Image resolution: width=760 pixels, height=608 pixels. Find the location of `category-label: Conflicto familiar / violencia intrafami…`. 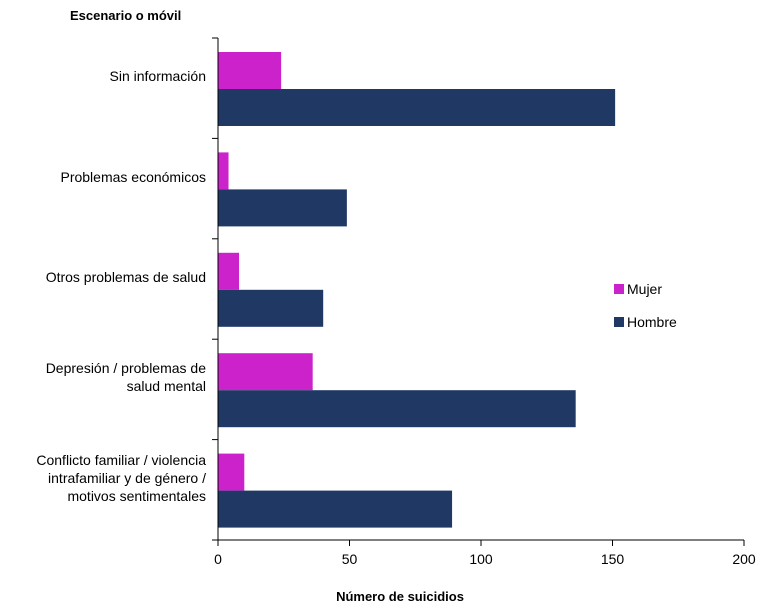

category-label: Conflicto familiar / violencia intrafami… is located at coordinates (121, 477).